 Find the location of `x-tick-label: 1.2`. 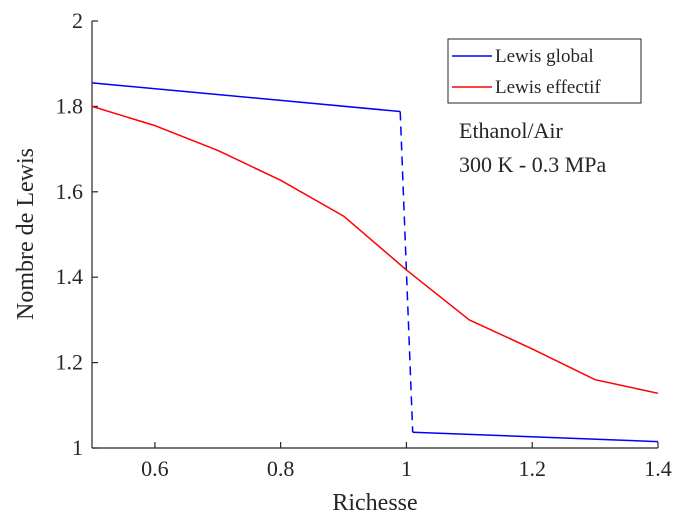

x-tick-label: 1.2 is located at coordinates (532, 468).